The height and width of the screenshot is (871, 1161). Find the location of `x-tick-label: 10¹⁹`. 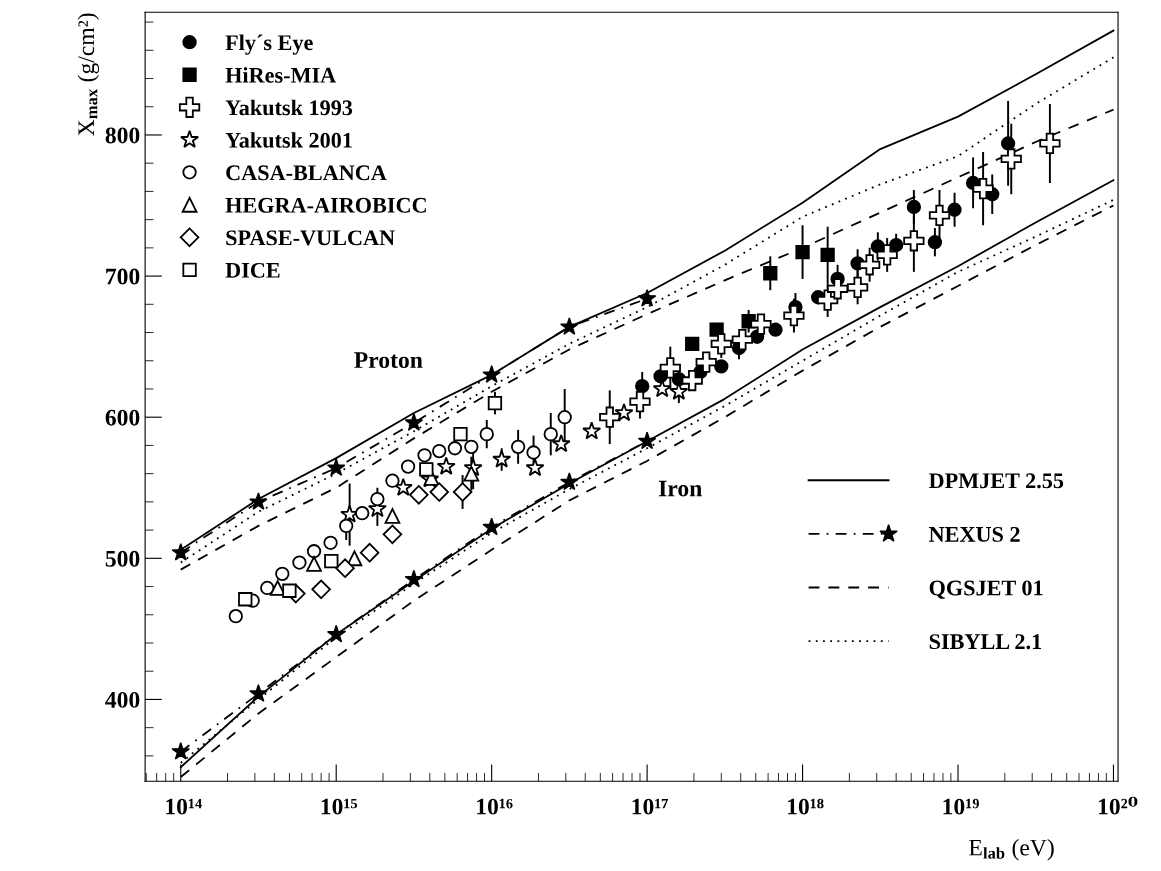

x-tick-label: 10¹⁹ is located at coordinates (961, 806).